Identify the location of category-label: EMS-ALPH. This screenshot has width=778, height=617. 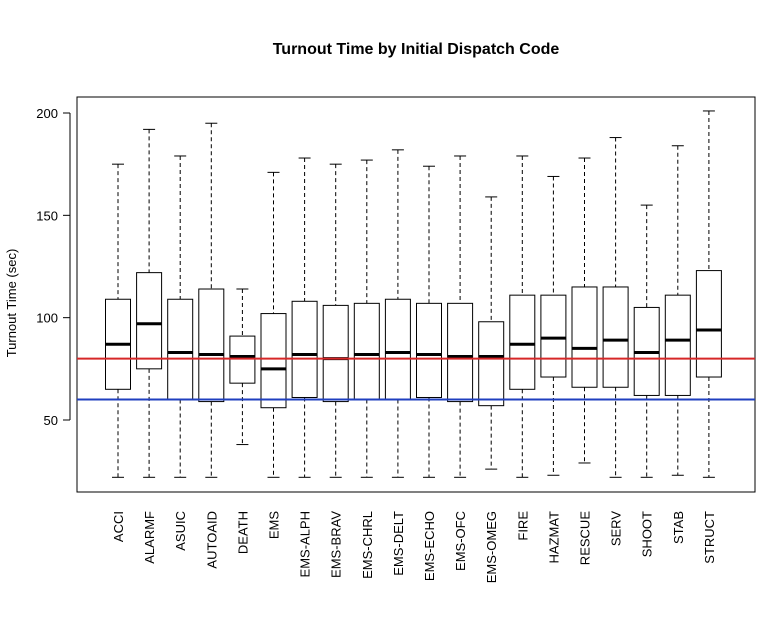
(305, 544).